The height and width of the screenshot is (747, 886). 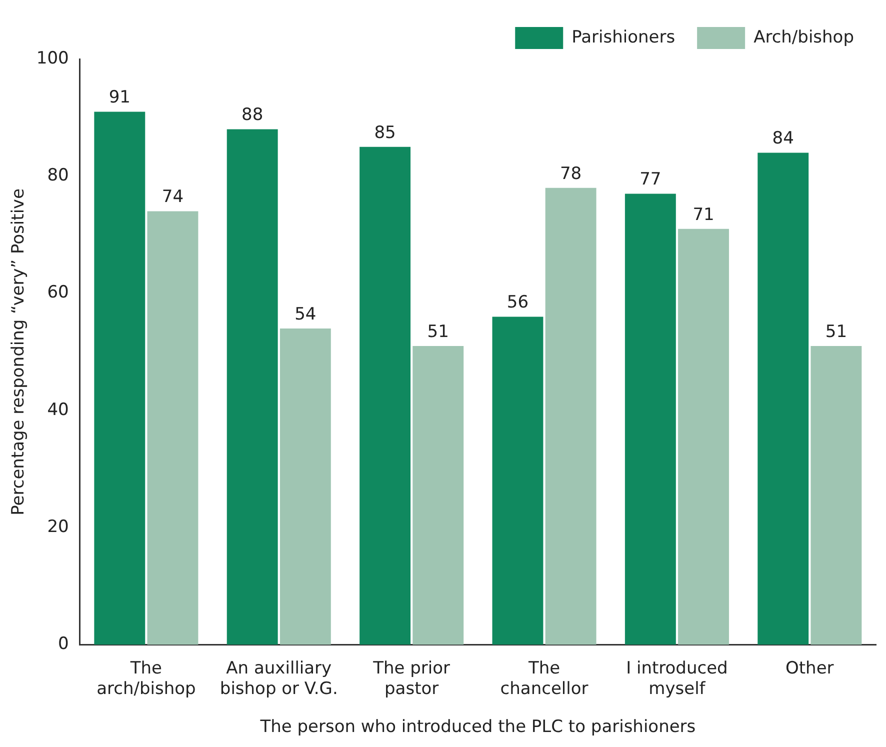 What do you see at coordinates (58, 527) in the screenshot?
I see `y-tick-label: 20` at bounding box center [58, 527].